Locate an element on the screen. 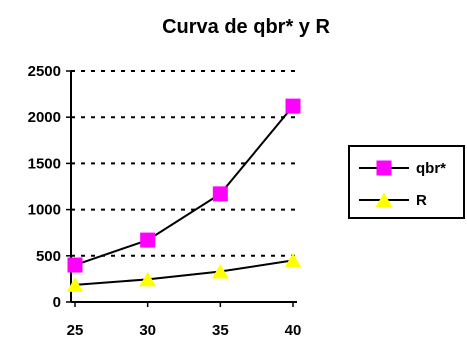 The image size is (467, 343). x-tick-label: 40 is located at coordinates (293, 330).